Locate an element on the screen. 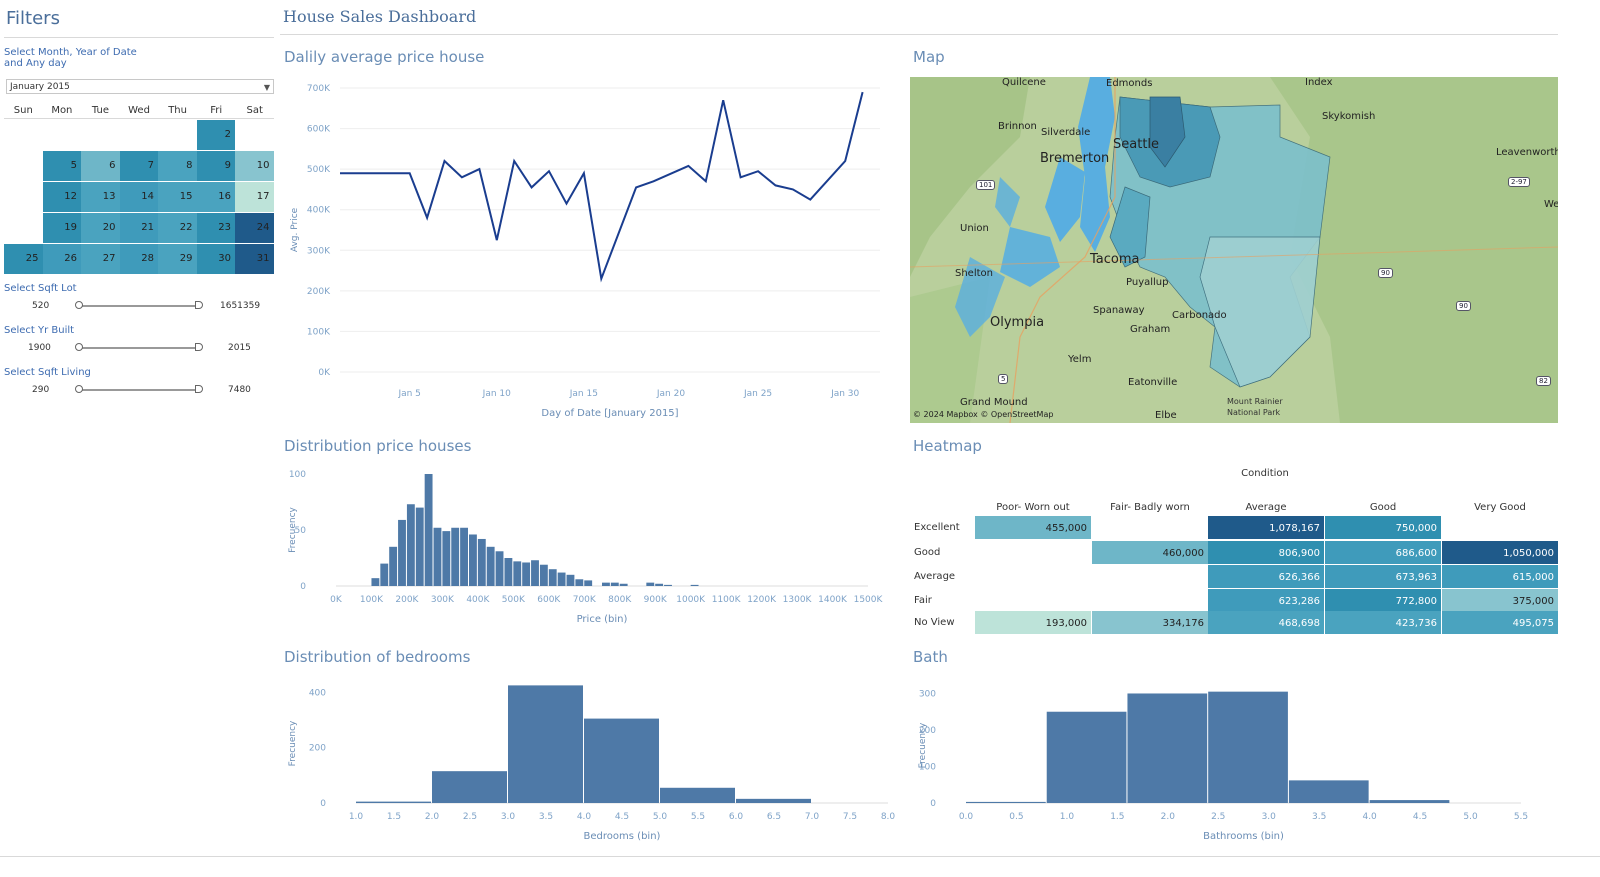 The width and height of the screenshot is (1600, 877). yr-built-max-handle is located at coordinates (199, 347).